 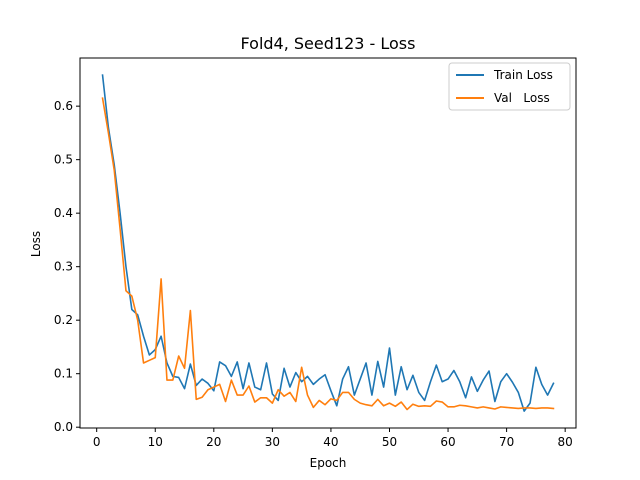 I want to click on x-tick-label: 30, so click(x=272, y=442).